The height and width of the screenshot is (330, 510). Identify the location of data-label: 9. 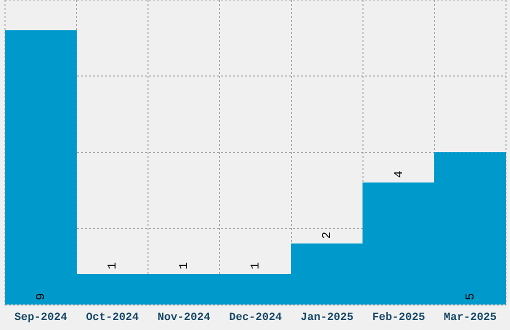
(41, 296).